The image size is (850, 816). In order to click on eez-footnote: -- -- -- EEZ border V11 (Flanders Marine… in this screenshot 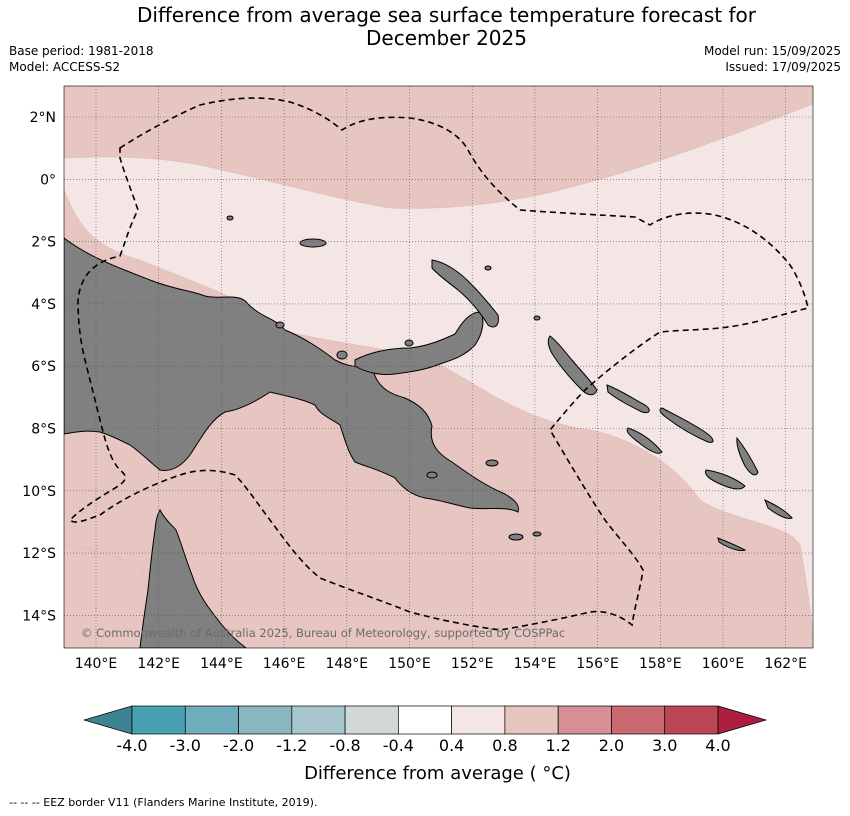, I will do `click(163, 802)`.